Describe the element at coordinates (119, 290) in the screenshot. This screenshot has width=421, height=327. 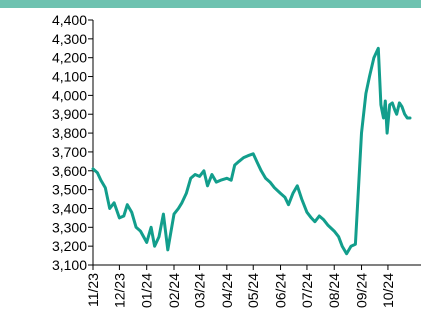
I see `x-tick-label: 12/23` at that location.